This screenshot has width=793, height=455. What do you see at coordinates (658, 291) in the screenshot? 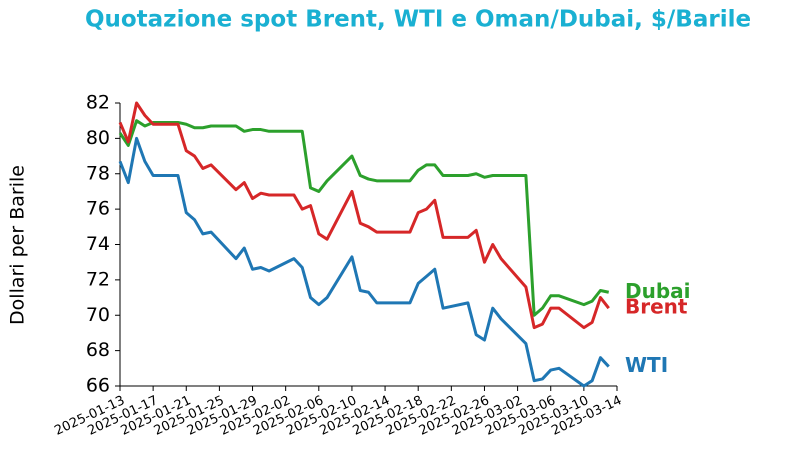
I see `legend-label: Dubai` at bounding box center [658, 291].